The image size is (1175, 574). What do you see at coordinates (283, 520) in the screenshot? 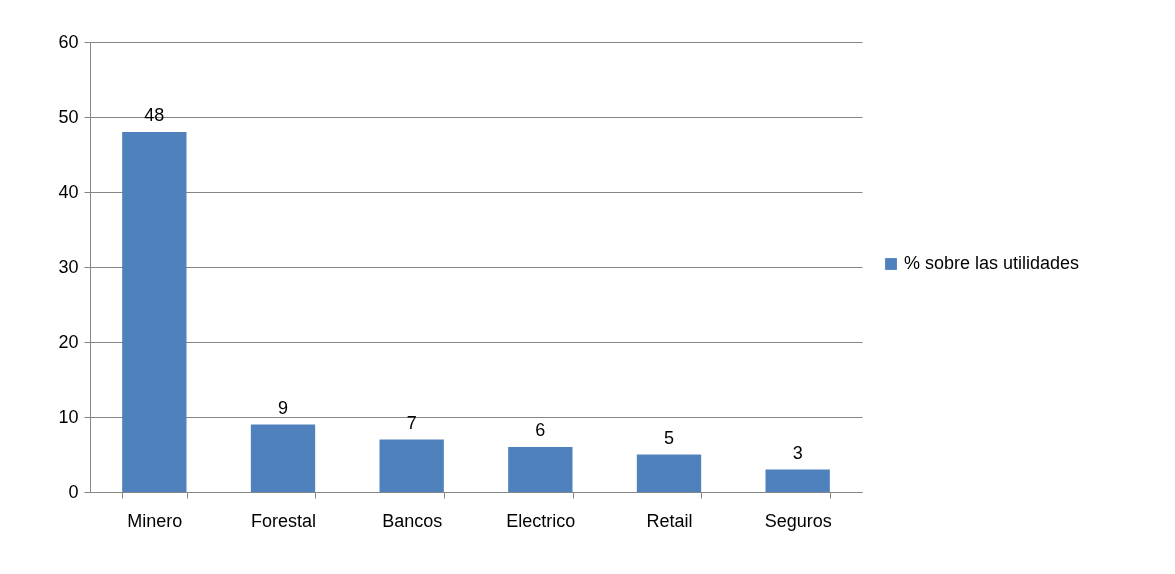
I see `x-tick-label: Forestal` at bounding box center [283, 520].